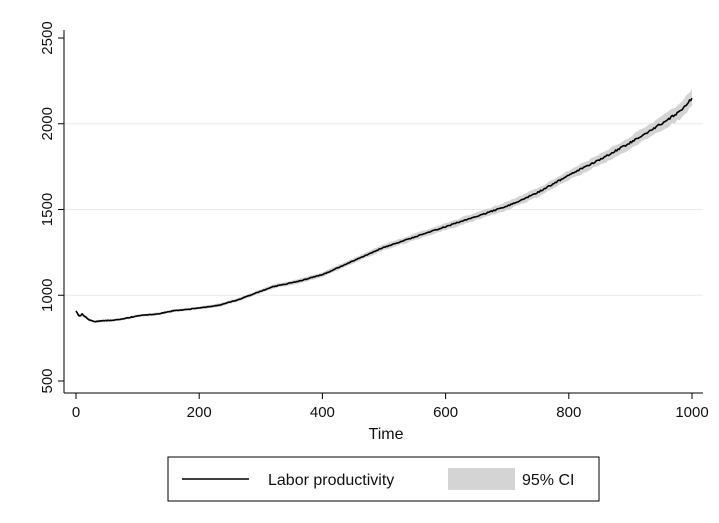 Image resolution: width=719 pixels, height=523 pixels. What do you see at coordinates (548, 480) in the screenshot?
I see `legend-label-ci: 95% CI` at bounding box center [548, 480].